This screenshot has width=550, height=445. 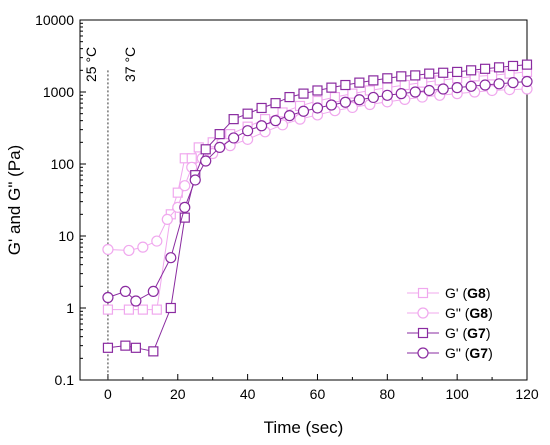 What do you see at coordinates (248, 394) in the screenshot?
I see `x-tick-label: 40` at bounding box center [248, 394].